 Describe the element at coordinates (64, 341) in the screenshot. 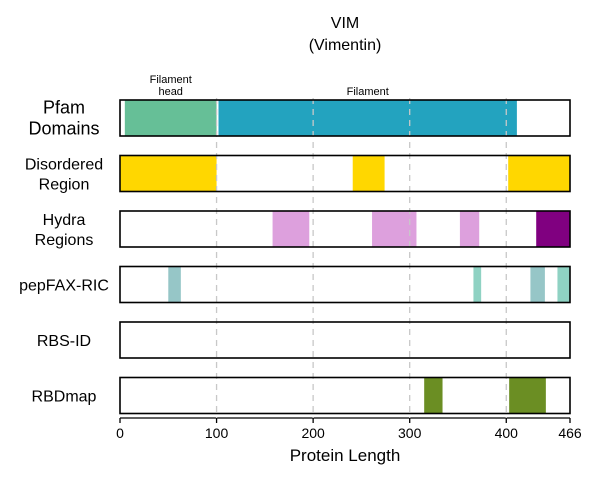

I see `track-label: RBS-ID` at that location.